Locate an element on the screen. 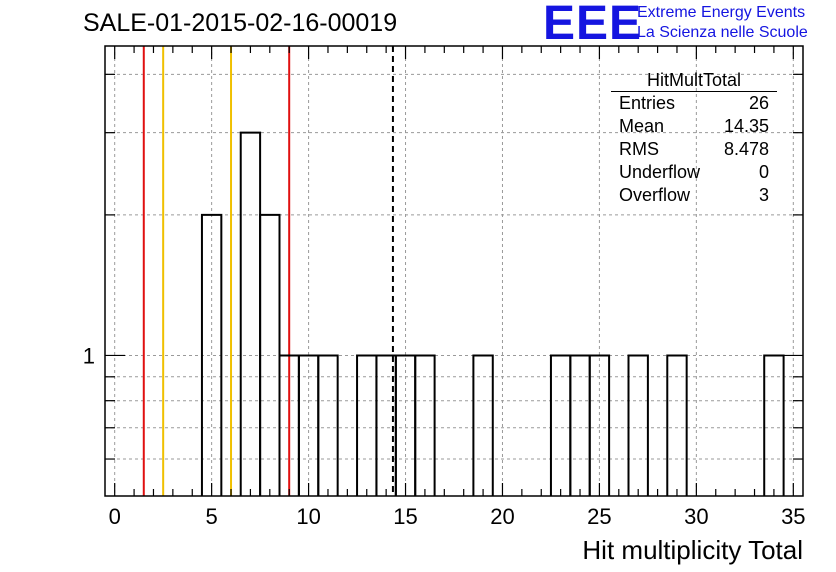  x-tick-label: 15 is located at coordinates (405, 516).